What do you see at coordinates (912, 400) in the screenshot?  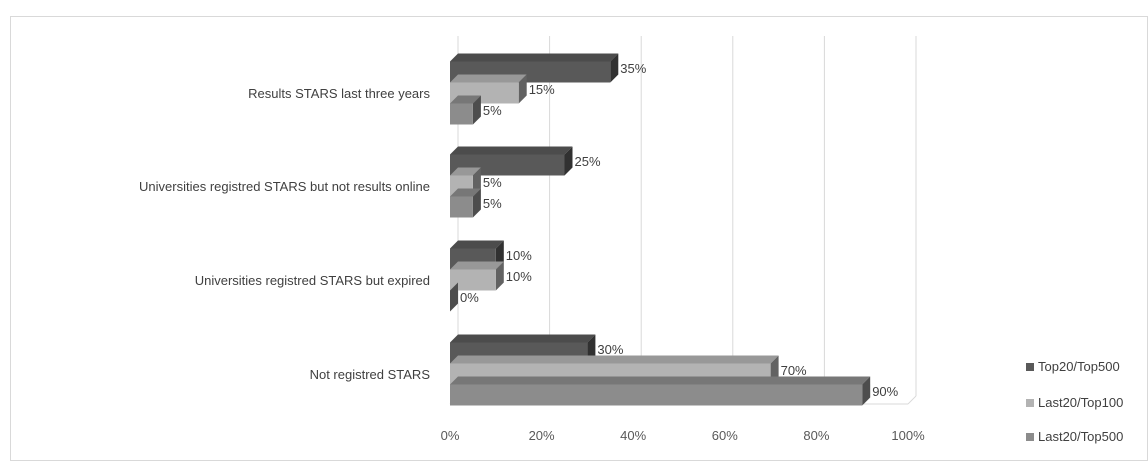 I see `floor-gridline` at bounding box center [912, 400].